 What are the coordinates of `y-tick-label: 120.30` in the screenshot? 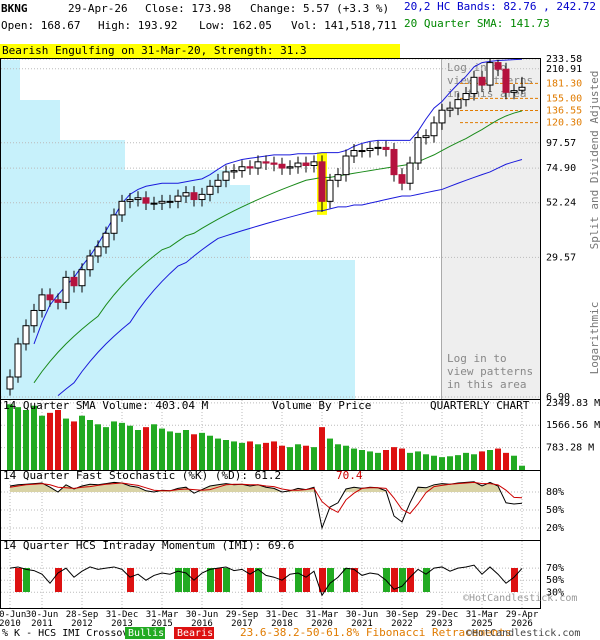 It's located at (564, 123).